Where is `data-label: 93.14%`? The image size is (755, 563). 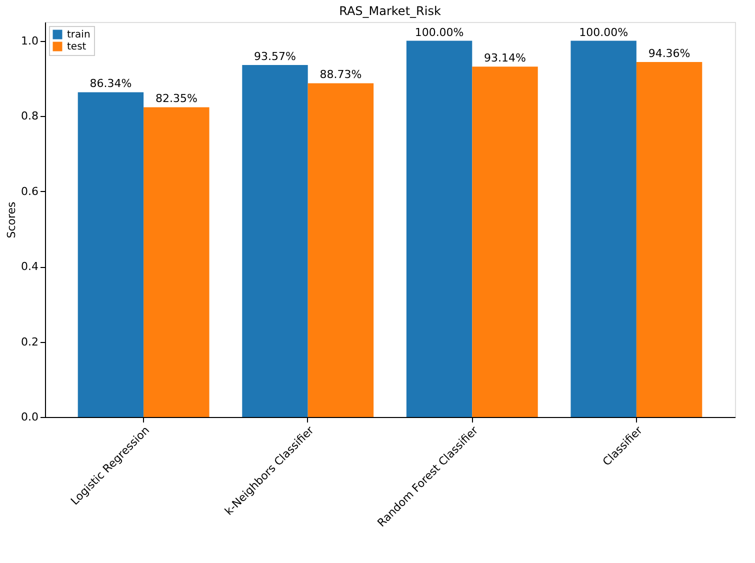 data-label: 93.14% is located at coordinates (505, 58).